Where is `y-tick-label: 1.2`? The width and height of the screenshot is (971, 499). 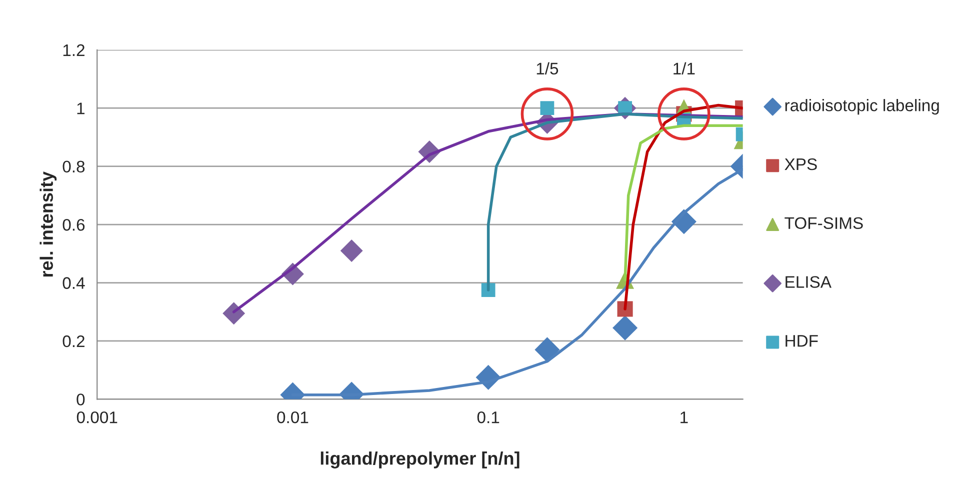
y-tick-label: 1.2 is located at coordinates (73, 50).